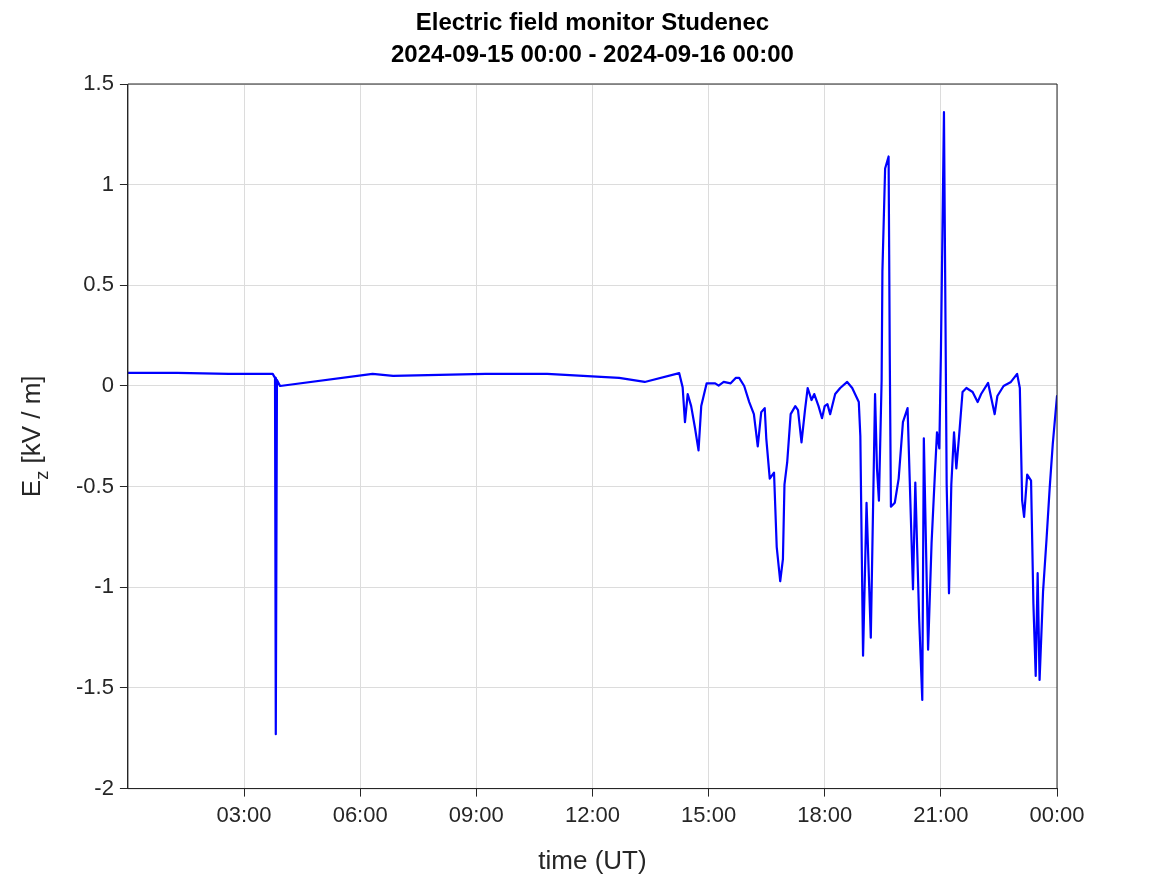 This screenshot has width=1167, height=875. What do you see at coordinates (244, 814) in the screenshot?
I see `x-tick-label: 03:00` at bounding box center [244, 814].